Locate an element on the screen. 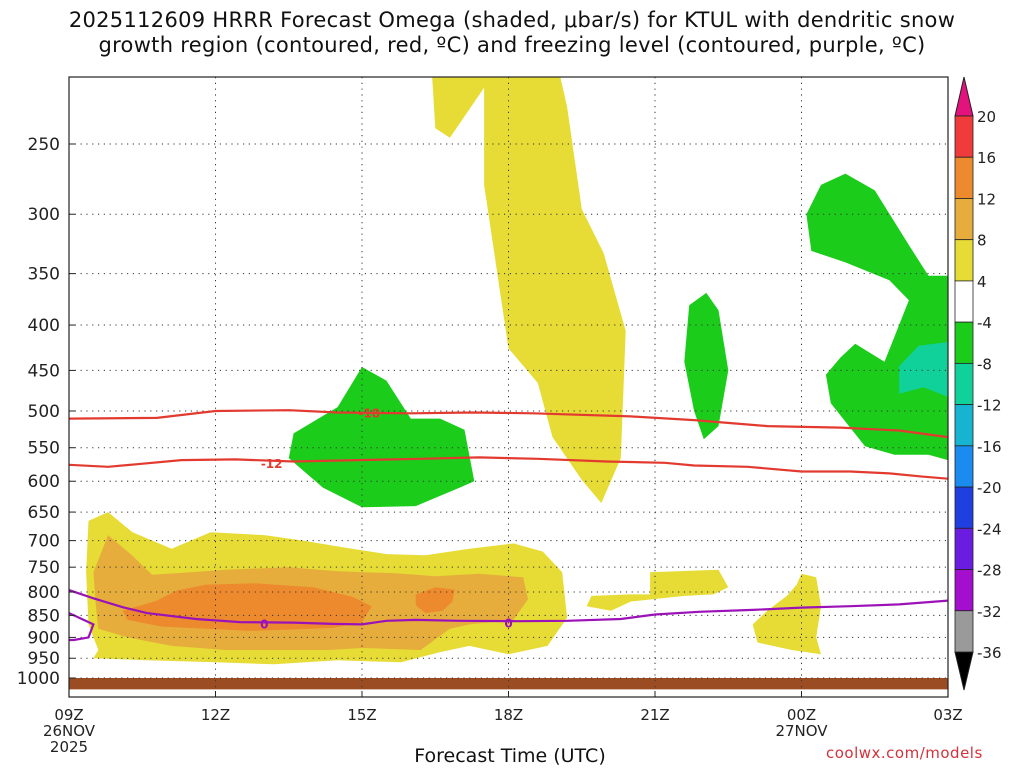  y-tick-label: 1000 is located at coordinates (38, 679).